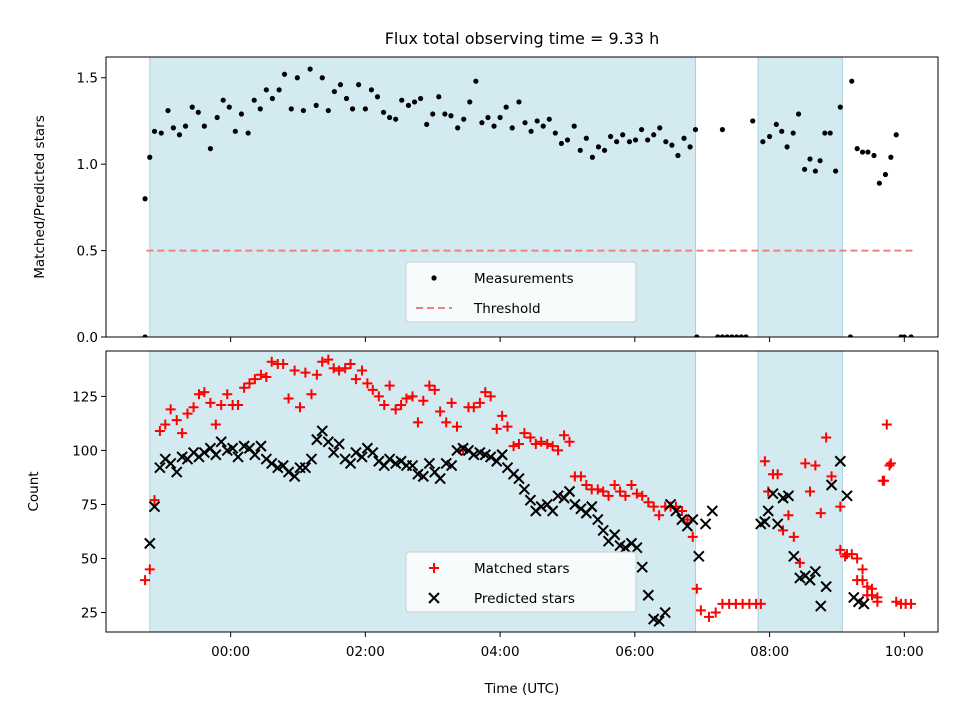  Describe the element at coordinates (85, 451) in the screenshot. I see `y-tick-label: 100` at that location.